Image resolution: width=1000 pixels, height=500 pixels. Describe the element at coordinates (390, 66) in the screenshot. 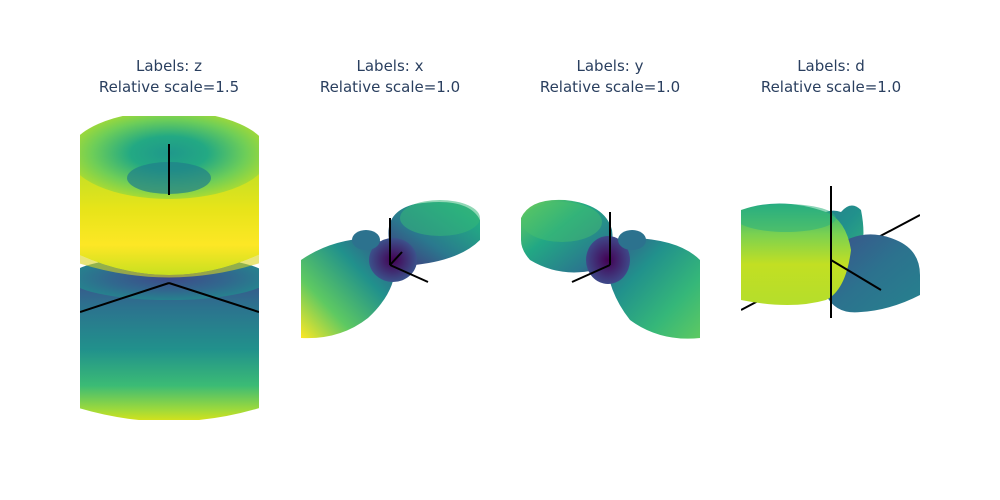

I see `panel-title-line1: Labels: x` at that location.